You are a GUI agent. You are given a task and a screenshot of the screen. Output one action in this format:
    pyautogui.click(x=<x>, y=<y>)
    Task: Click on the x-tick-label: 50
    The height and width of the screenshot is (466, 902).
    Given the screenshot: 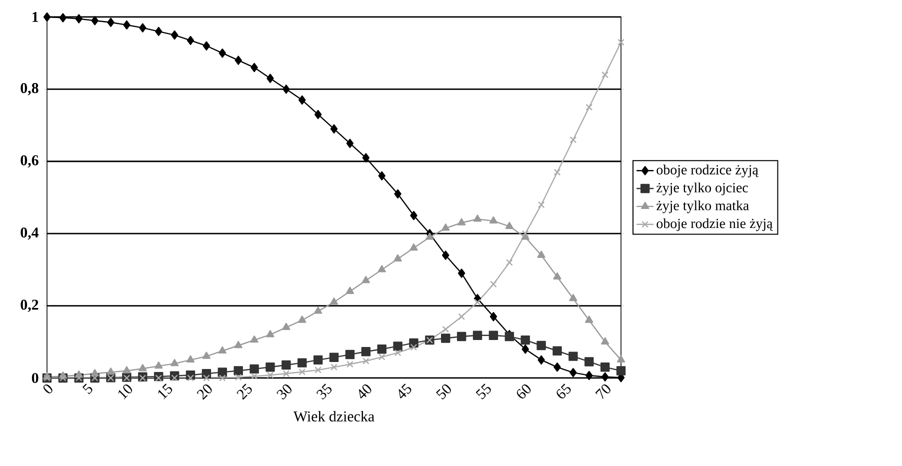 What is the action you would take?
    pyautogui.click(x=443, y=392)
    